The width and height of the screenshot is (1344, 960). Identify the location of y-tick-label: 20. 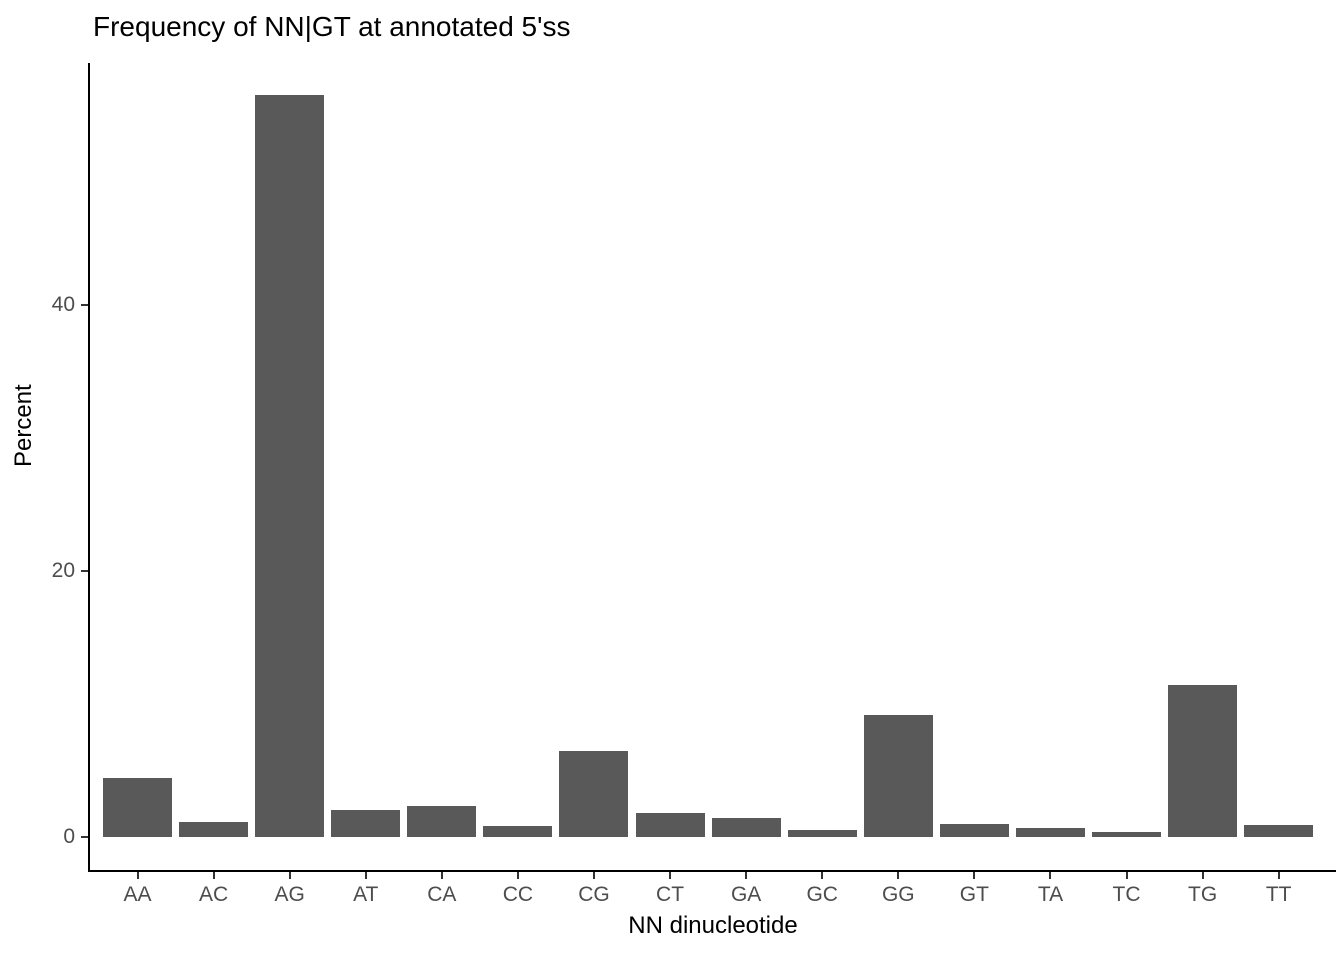
(63, 570).